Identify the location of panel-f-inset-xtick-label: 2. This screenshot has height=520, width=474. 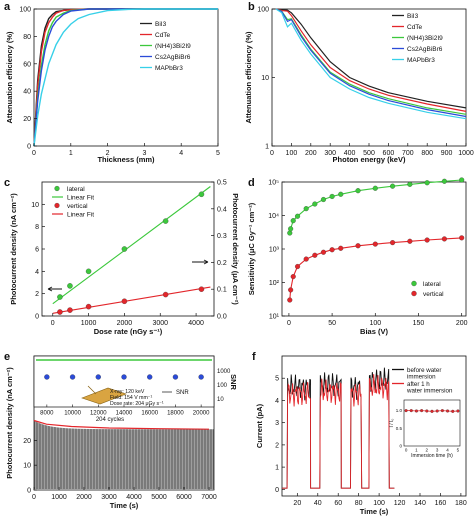
(427, 450).